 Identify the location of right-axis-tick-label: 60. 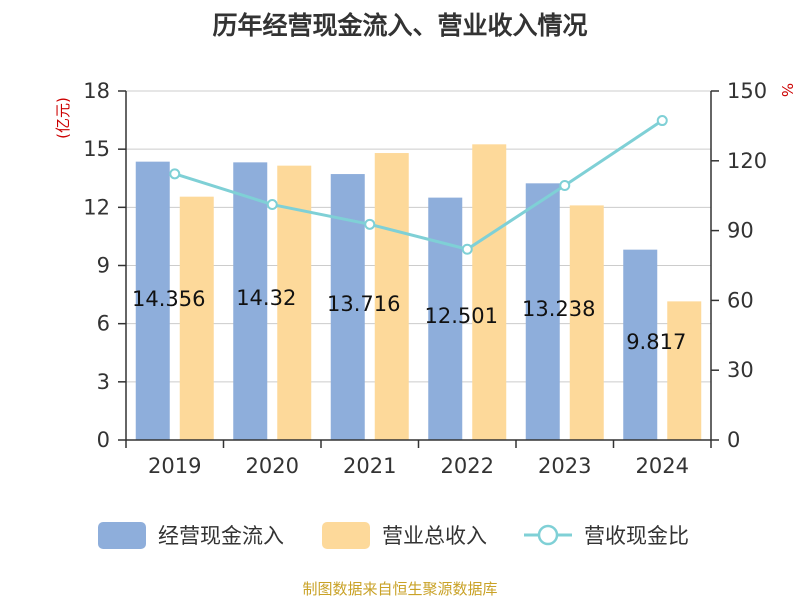
(740, 300).